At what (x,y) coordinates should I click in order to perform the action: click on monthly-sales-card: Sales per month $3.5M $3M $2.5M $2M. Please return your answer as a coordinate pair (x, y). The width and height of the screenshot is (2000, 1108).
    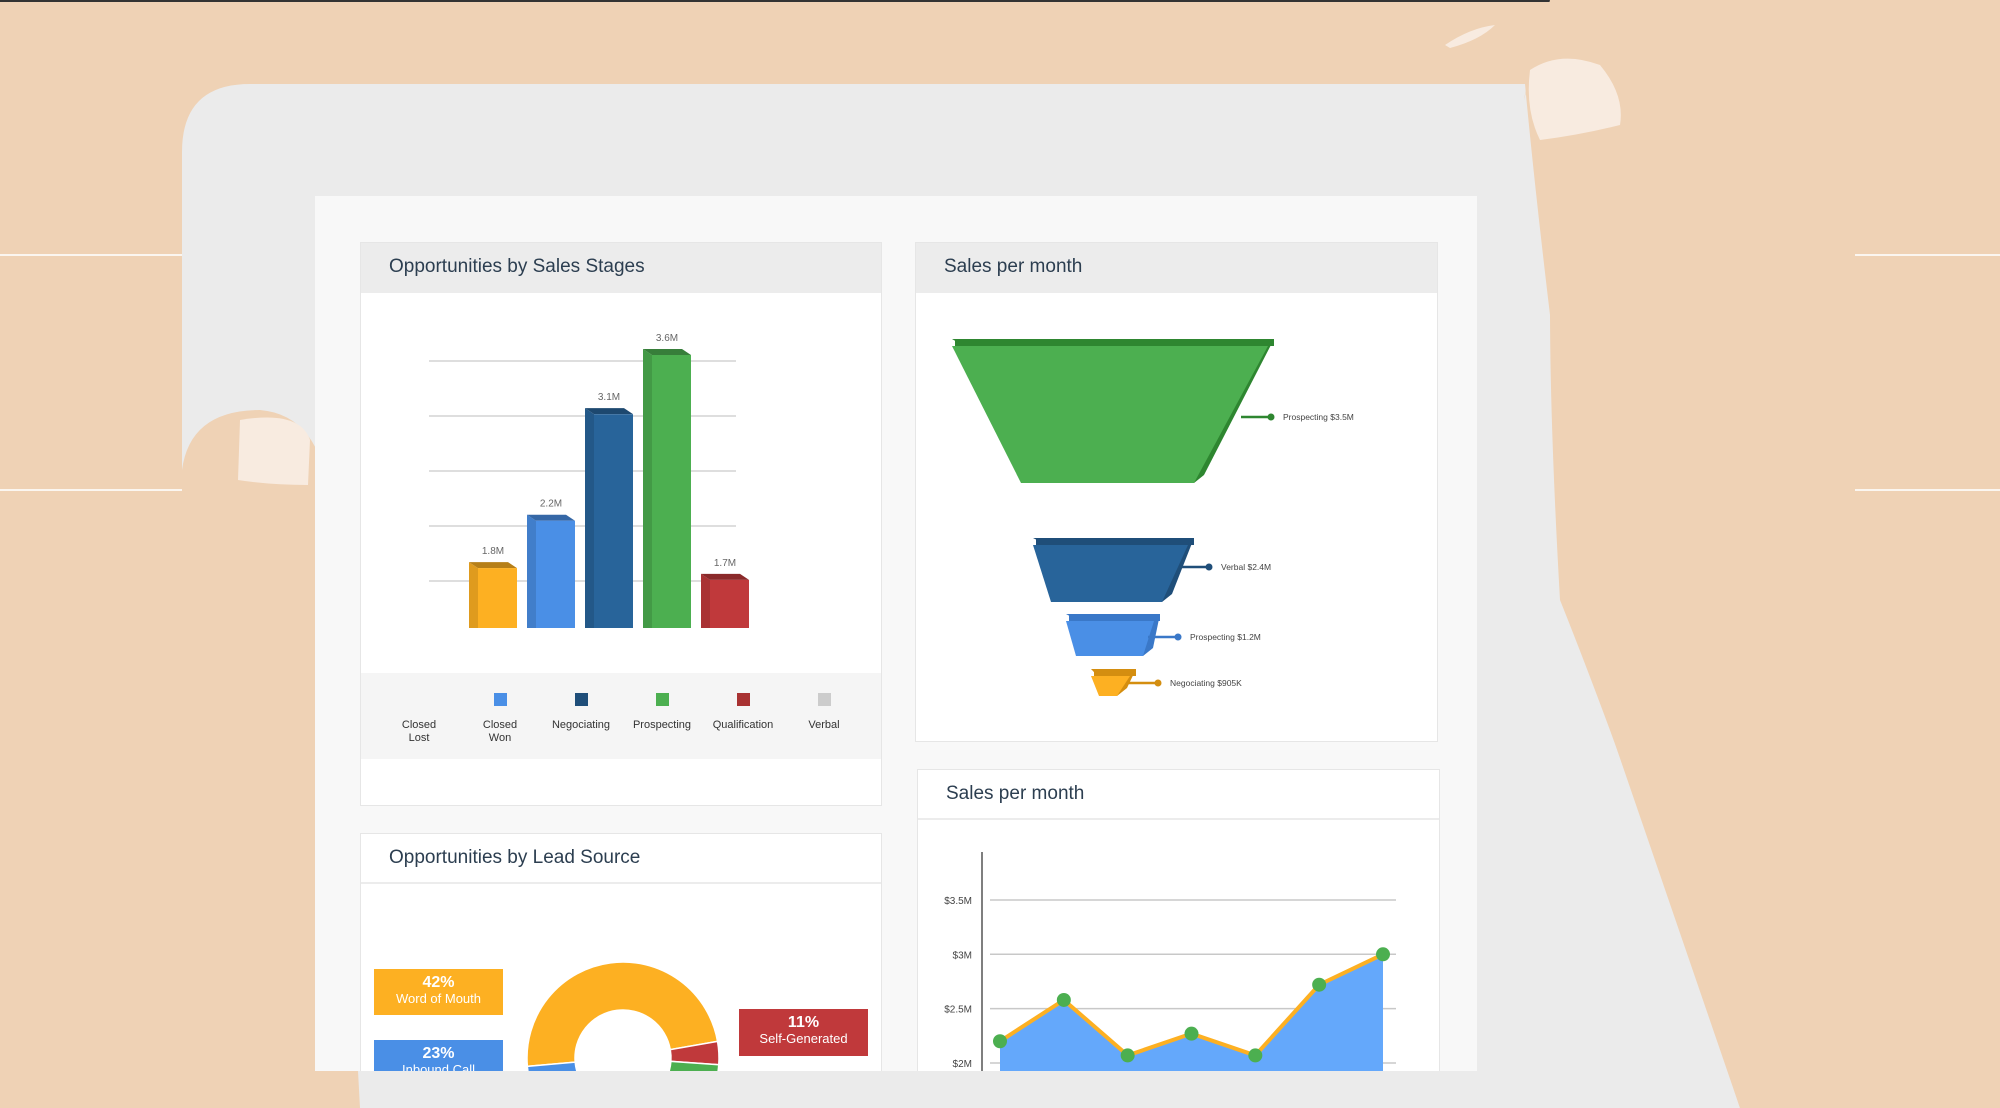
    Looking at the image, I should click on (1178, 920).